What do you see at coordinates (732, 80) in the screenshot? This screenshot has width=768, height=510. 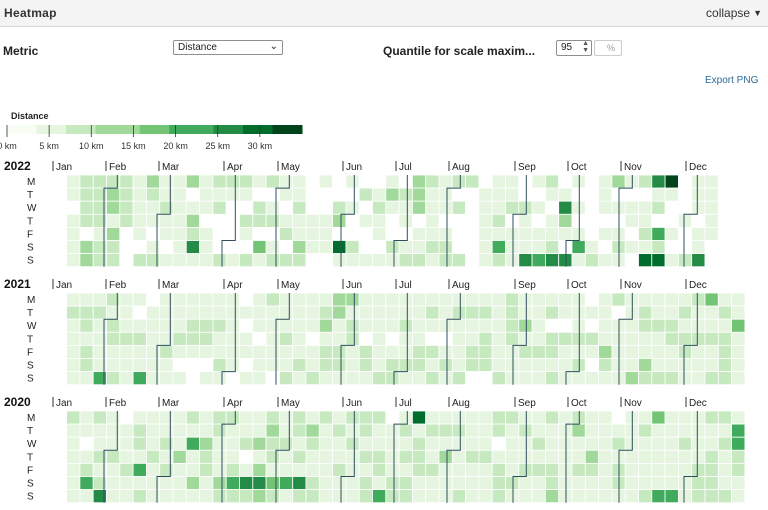 I see `export-png-link: Export PNG` at bounding box center [732, 80].